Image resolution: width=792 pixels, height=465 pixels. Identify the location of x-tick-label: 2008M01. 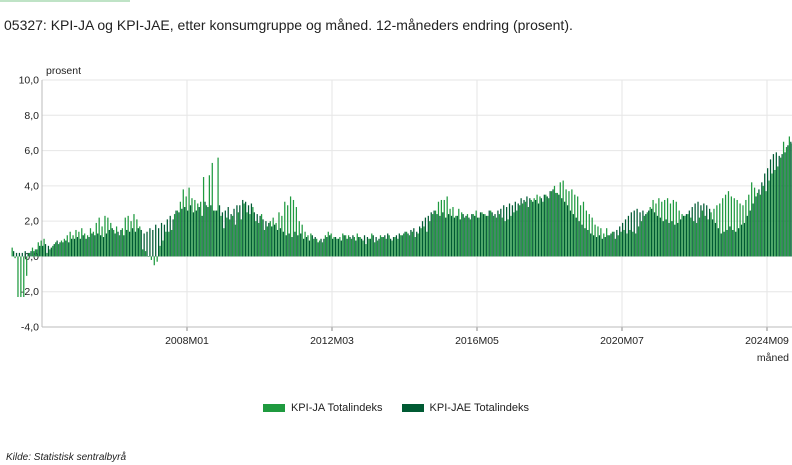
(187, 341).